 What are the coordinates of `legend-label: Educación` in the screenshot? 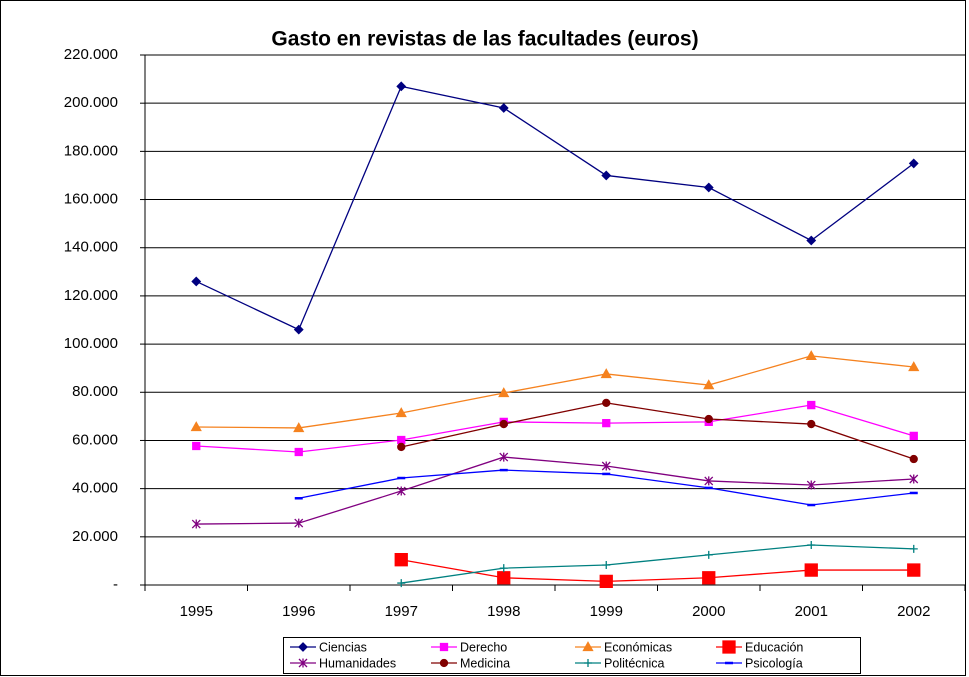 It's located at (774, 647).